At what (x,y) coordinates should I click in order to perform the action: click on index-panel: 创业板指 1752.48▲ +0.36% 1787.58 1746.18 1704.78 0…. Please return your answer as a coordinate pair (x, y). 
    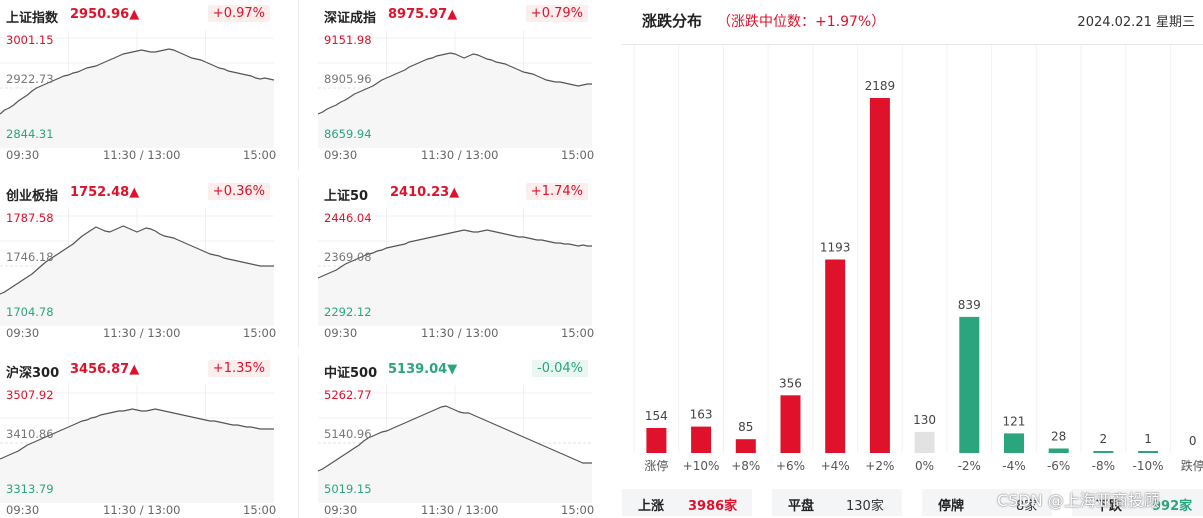
    Looking at the image, I should click on (138, 263).